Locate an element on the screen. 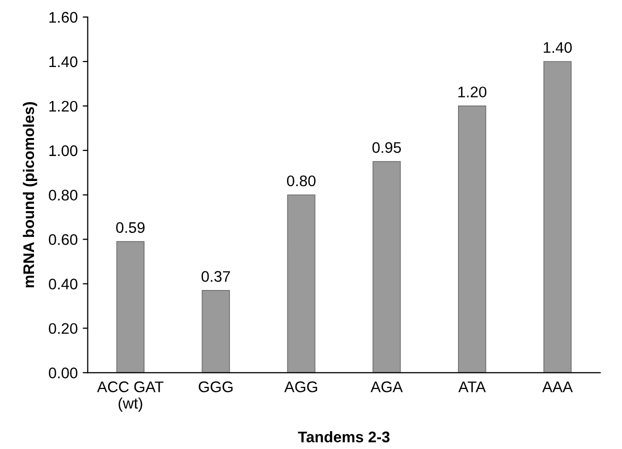 This screenshot has height=449, width=622. x-tick-label: AGA is located at coordinates (386, 386).